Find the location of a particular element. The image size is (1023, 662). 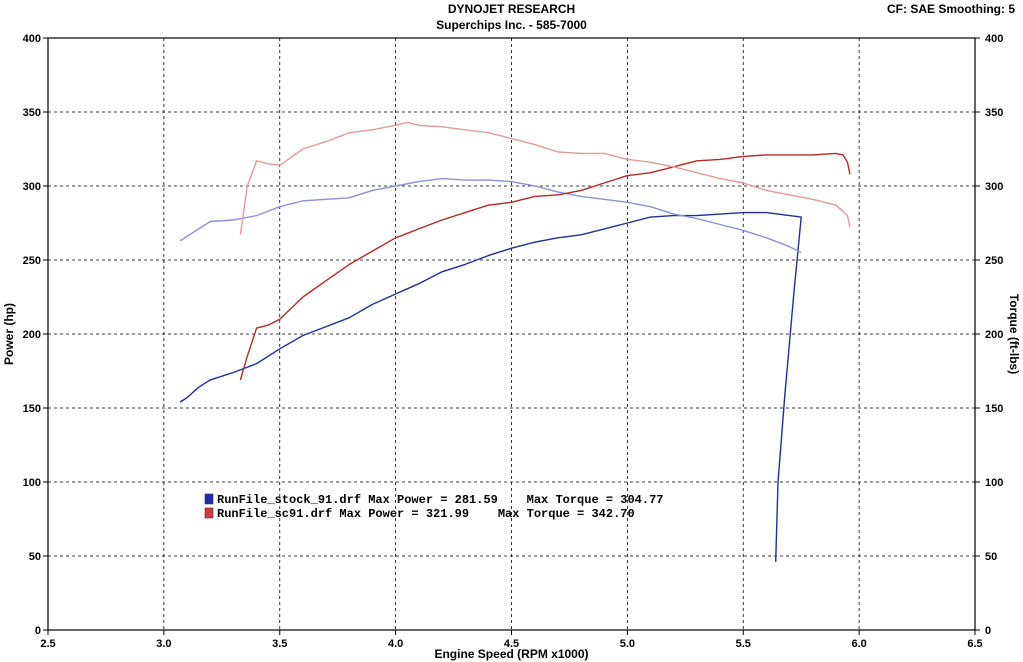

y-tick-label-right: 150 is located at coordinates (994, 409).